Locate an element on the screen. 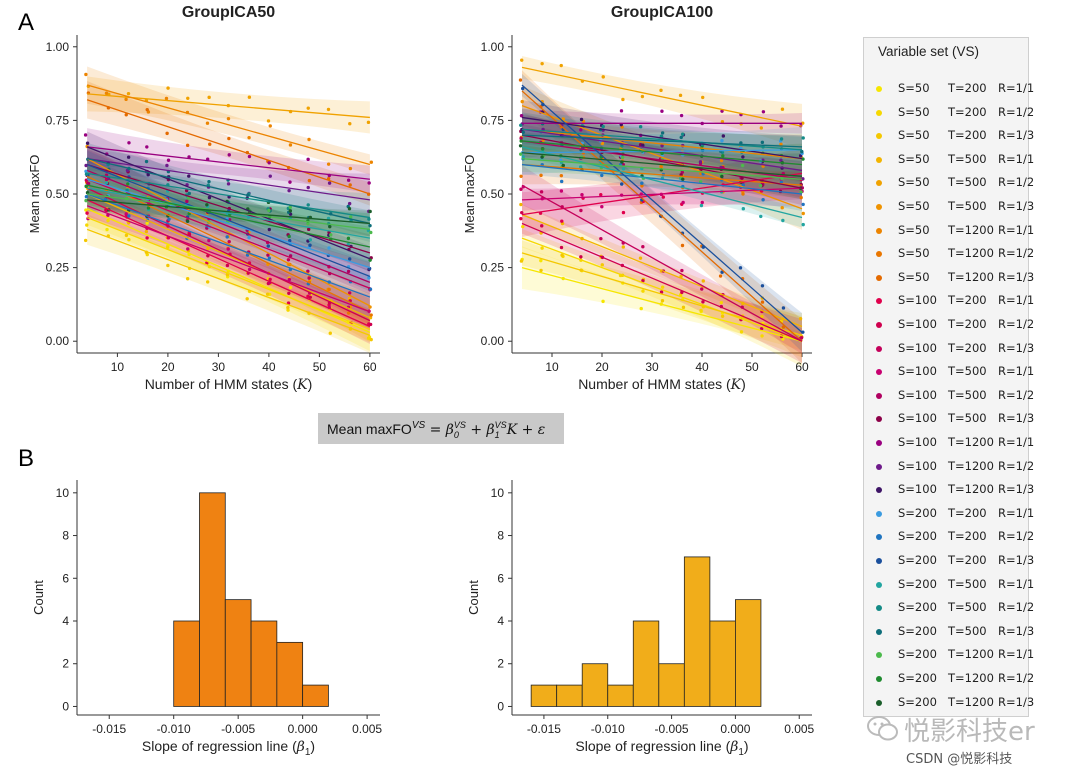 This screenshot has width=1080, height=774. y-tick-label: 0 is located at coordinates (65, 706).